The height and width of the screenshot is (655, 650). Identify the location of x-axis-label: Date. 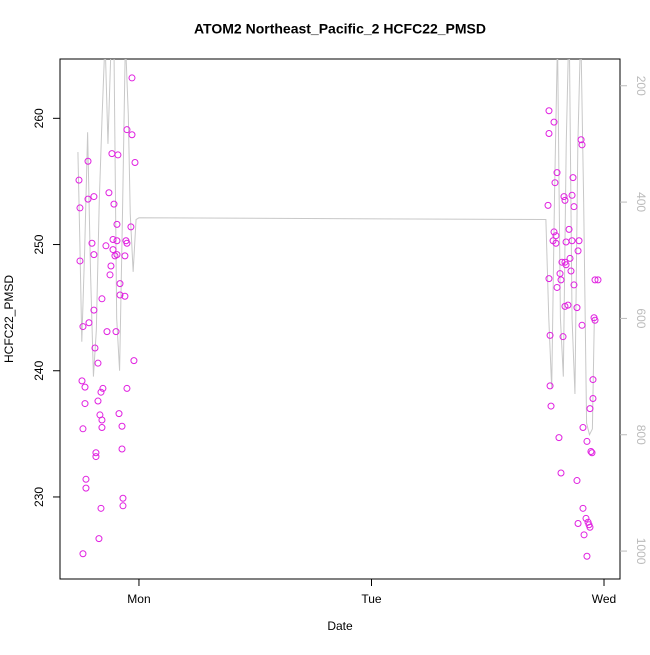
(340, 626).